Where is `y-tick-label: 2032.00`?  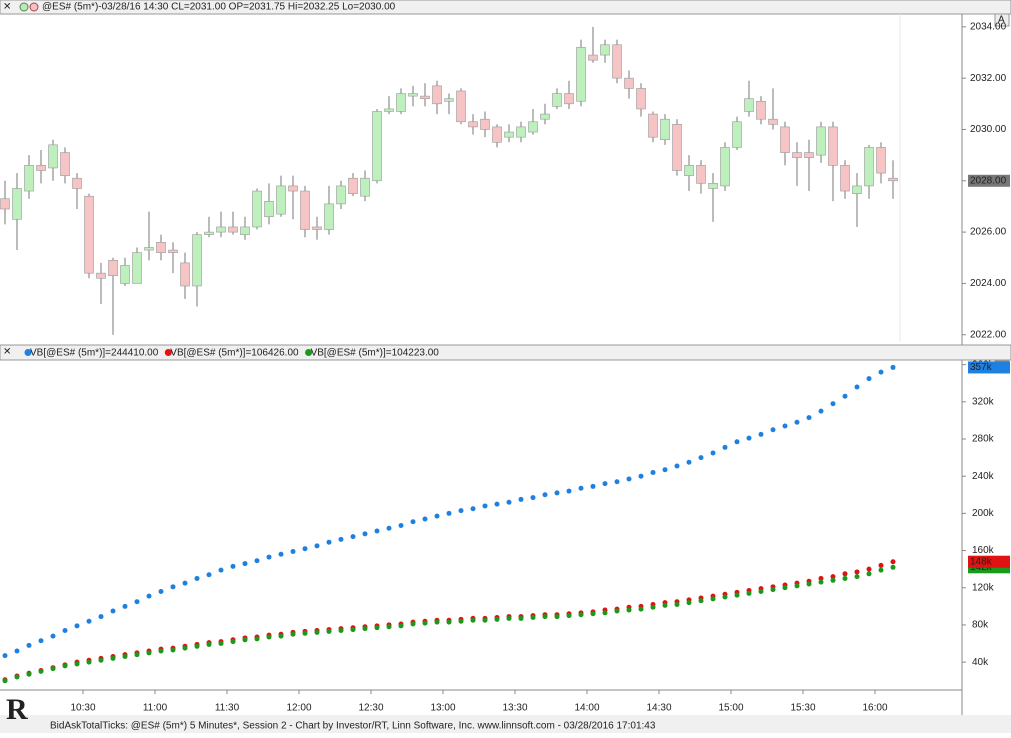 y-tick-label: 2032.00 is located at coordinates (988, 78).